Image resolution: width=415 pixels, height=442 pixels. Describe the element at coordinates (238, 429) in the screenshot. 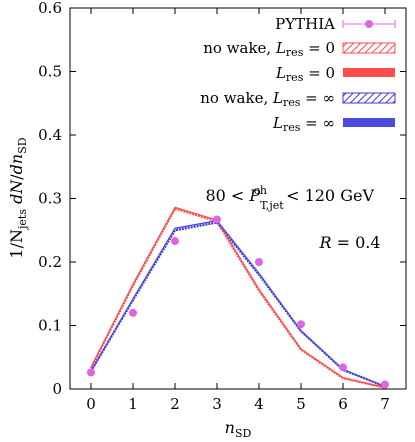

I see `x-axis-label: nSD` at that location.